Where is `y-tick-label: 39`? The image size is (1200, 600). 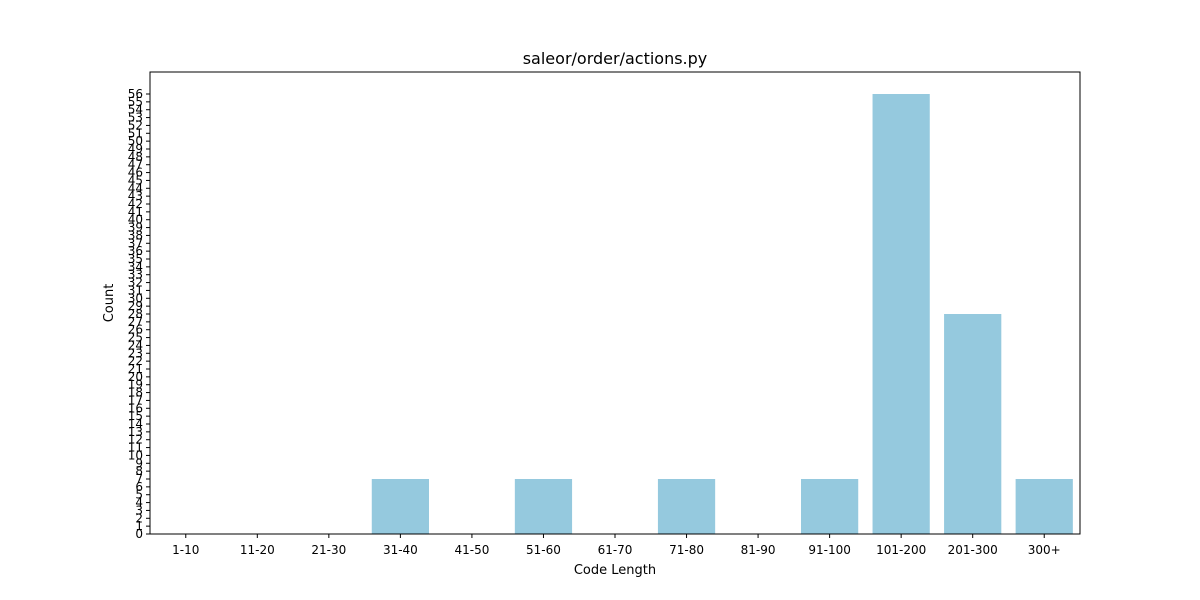 y-tick-label: 39 is located at coordinates (135, 228).